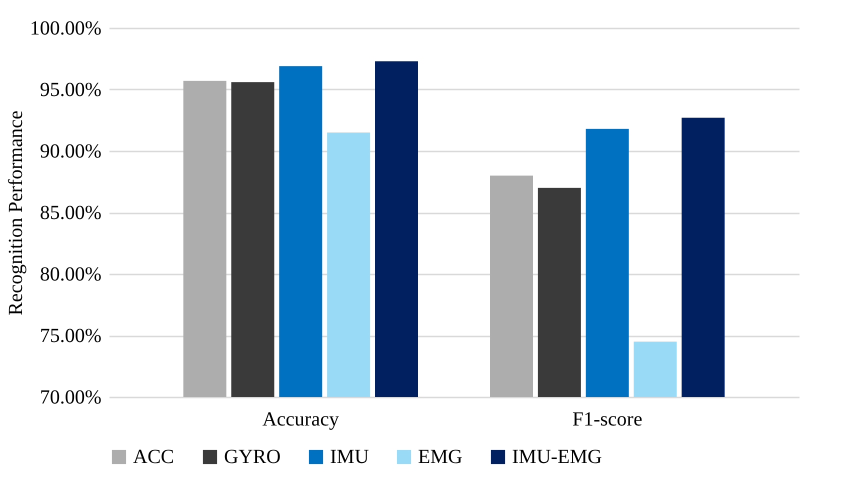 This screenshot has width=852, height=484. Describe the element at coordinates (66, 29) in the screenshot. I see `y-tick-label: 100.00%` at that location.